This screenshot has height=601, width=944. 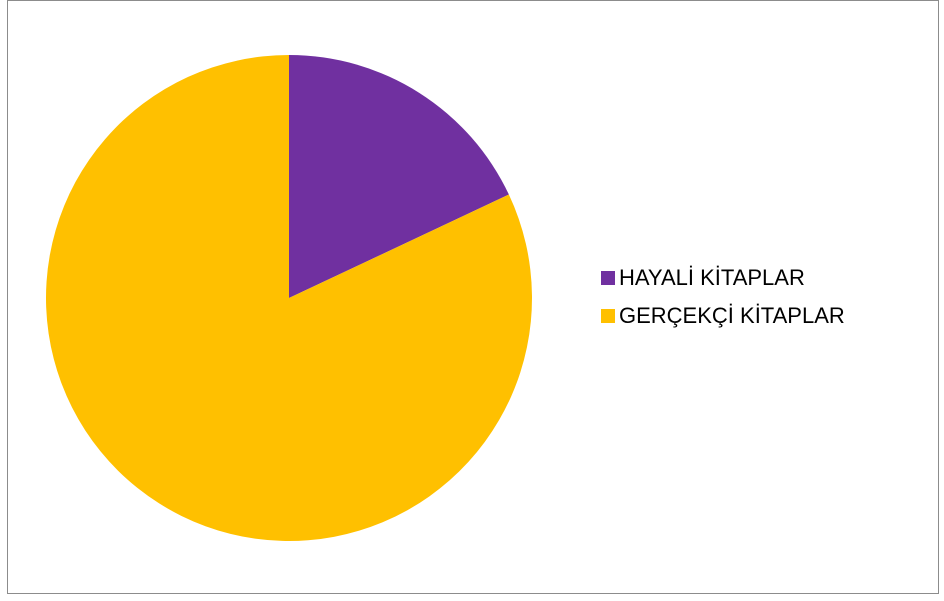 I want to click on legend-swatch-gercekci, so click(x=608, y=316).